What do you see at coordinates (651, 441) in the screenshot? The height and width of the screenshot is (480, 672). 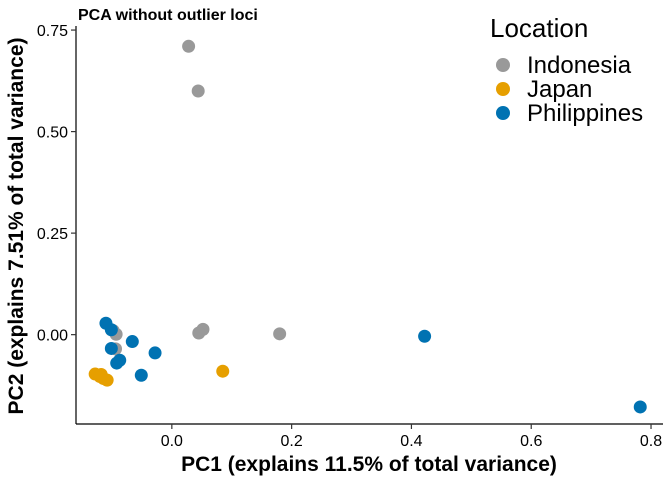 I see `x-tick-label: 0.8` at bounding box center [651, 441].